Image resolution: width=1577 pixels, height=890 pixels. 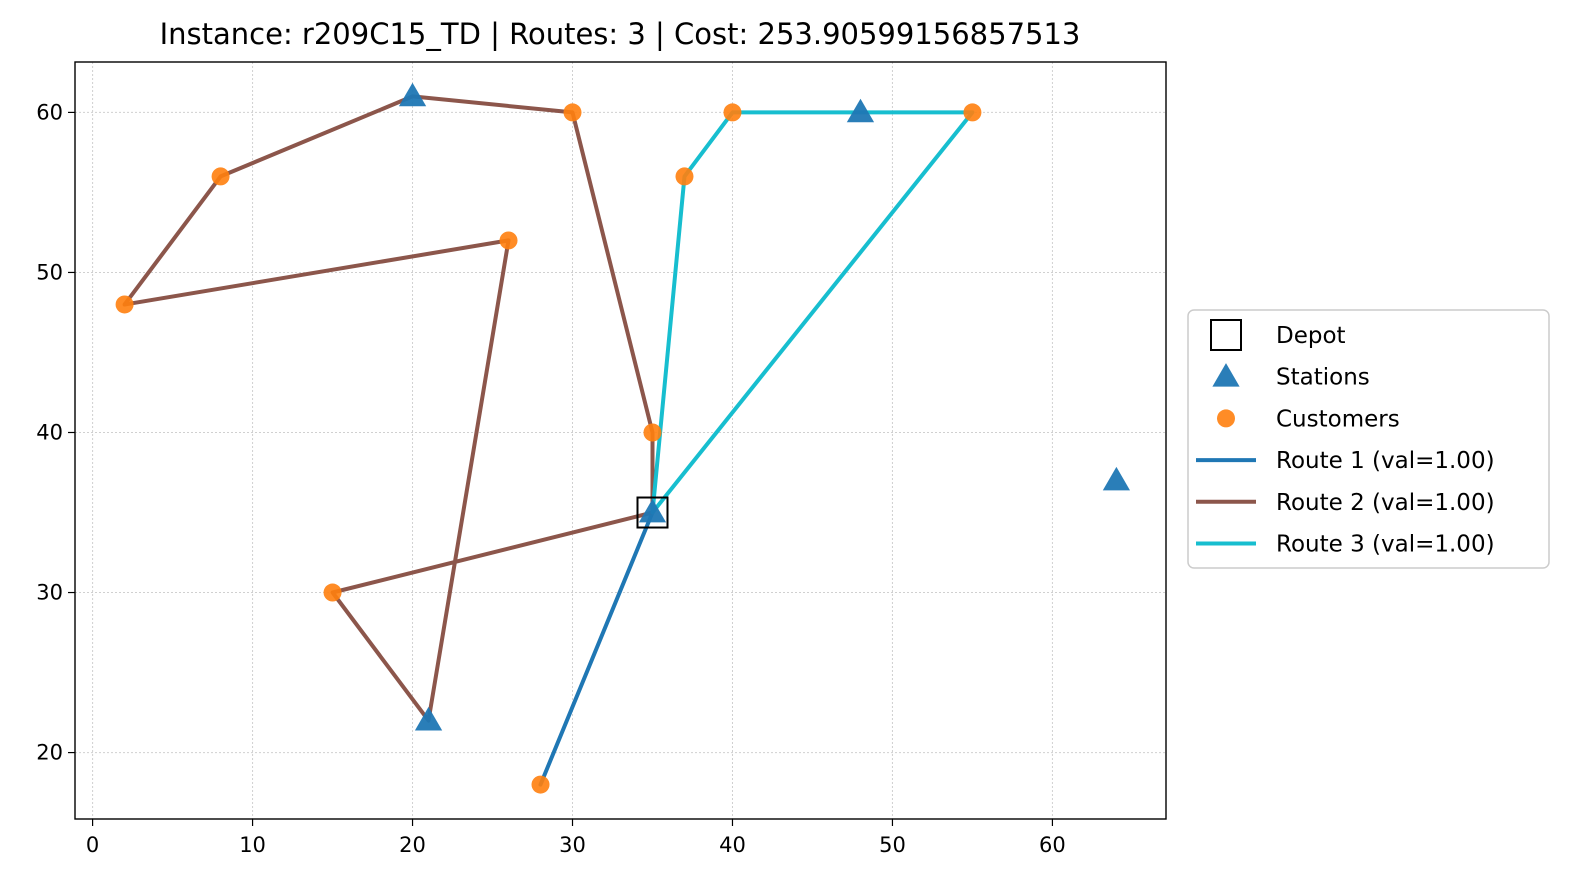 What do you see at coordinates (1385, 545) in the screenshot?
I see `legend-label: Route 3 (val=1.00)` at bounding box center [1385, 545].